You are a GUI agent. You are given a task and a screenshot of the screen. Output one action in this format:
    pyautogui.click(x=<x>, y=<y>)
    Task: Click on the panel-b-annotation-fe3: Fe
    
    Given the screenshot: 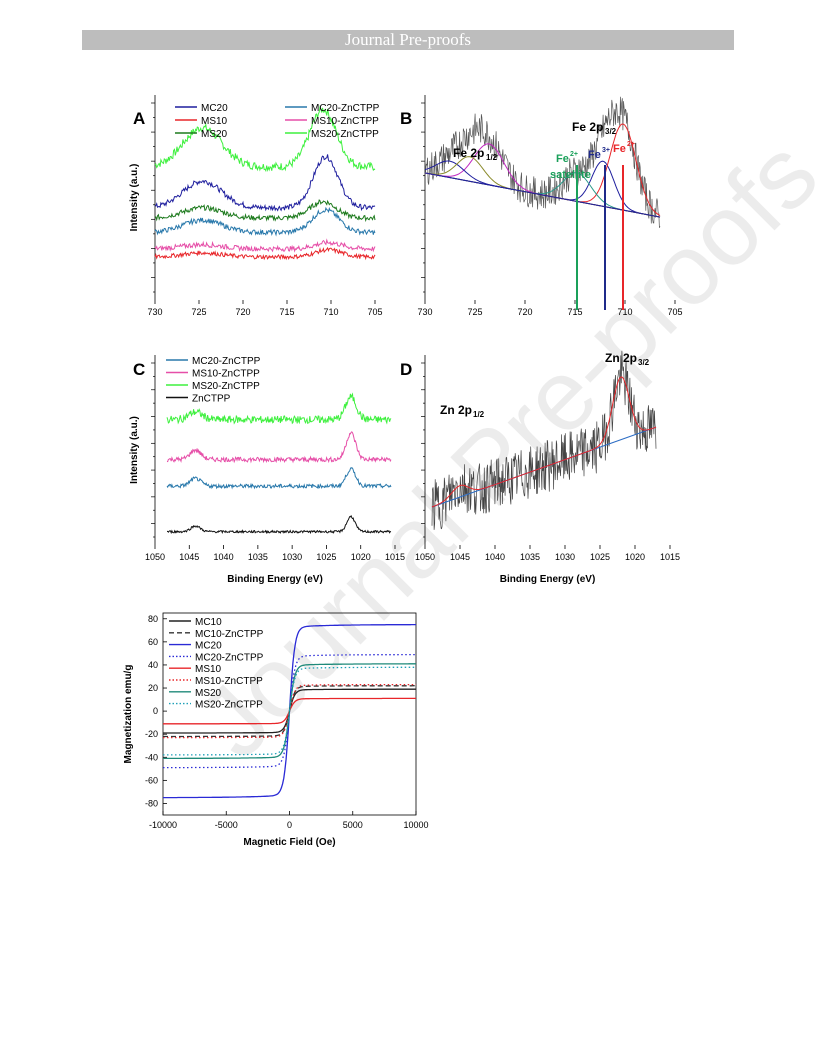 What is the action you would take?
    pyautogui.click(x=594, y=155)
    